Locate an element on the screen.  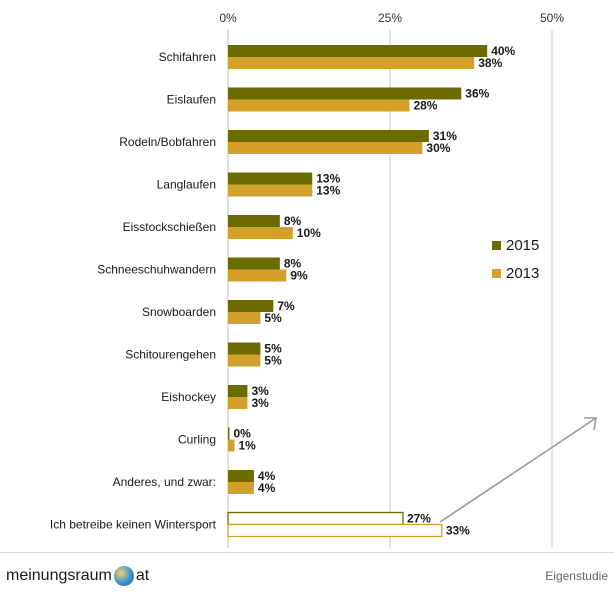
category-label: Anderes, und zwar: is located at coordinates (164, 482).